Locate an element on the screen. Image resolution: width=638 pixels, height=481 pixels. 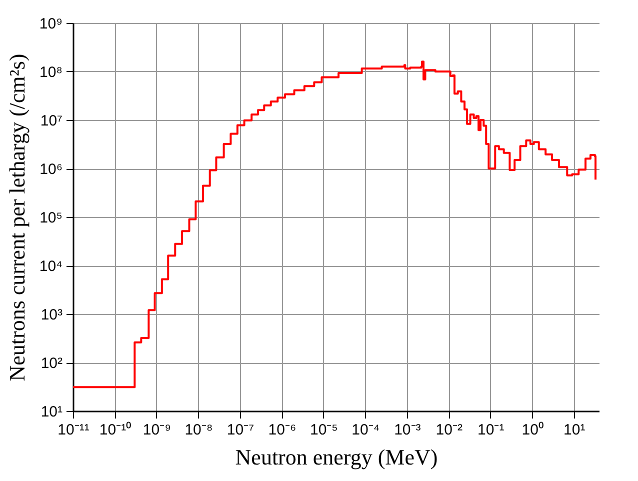
x-axis-title: Neutron energy (MeV) is located at coordinates (336, 457).